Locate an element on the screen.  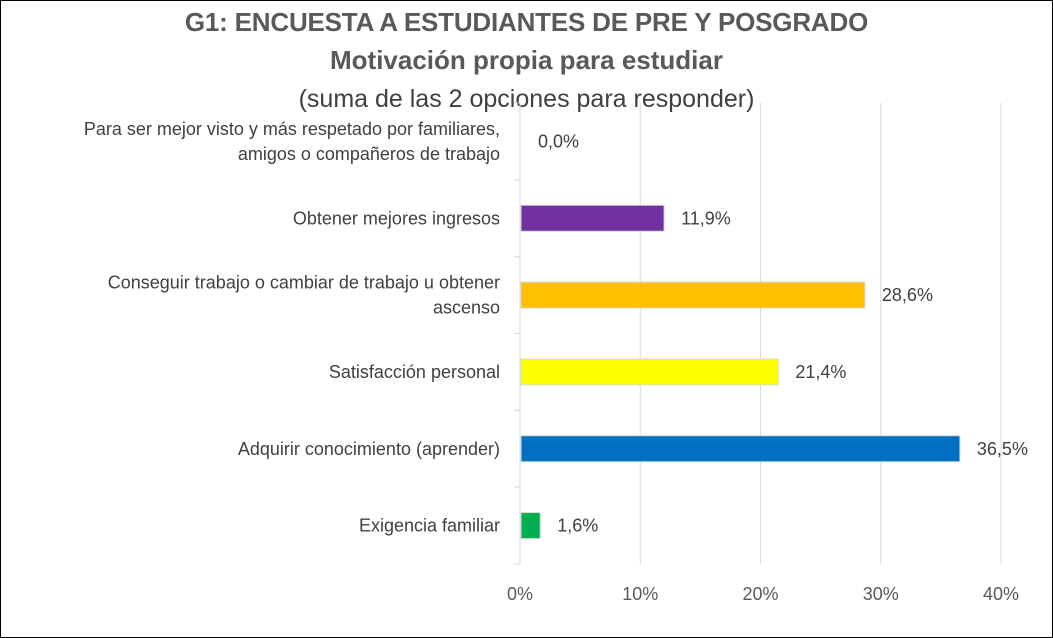
category-label: Adquirir conocimiento (aprender) is located at coordinates (369, 449).